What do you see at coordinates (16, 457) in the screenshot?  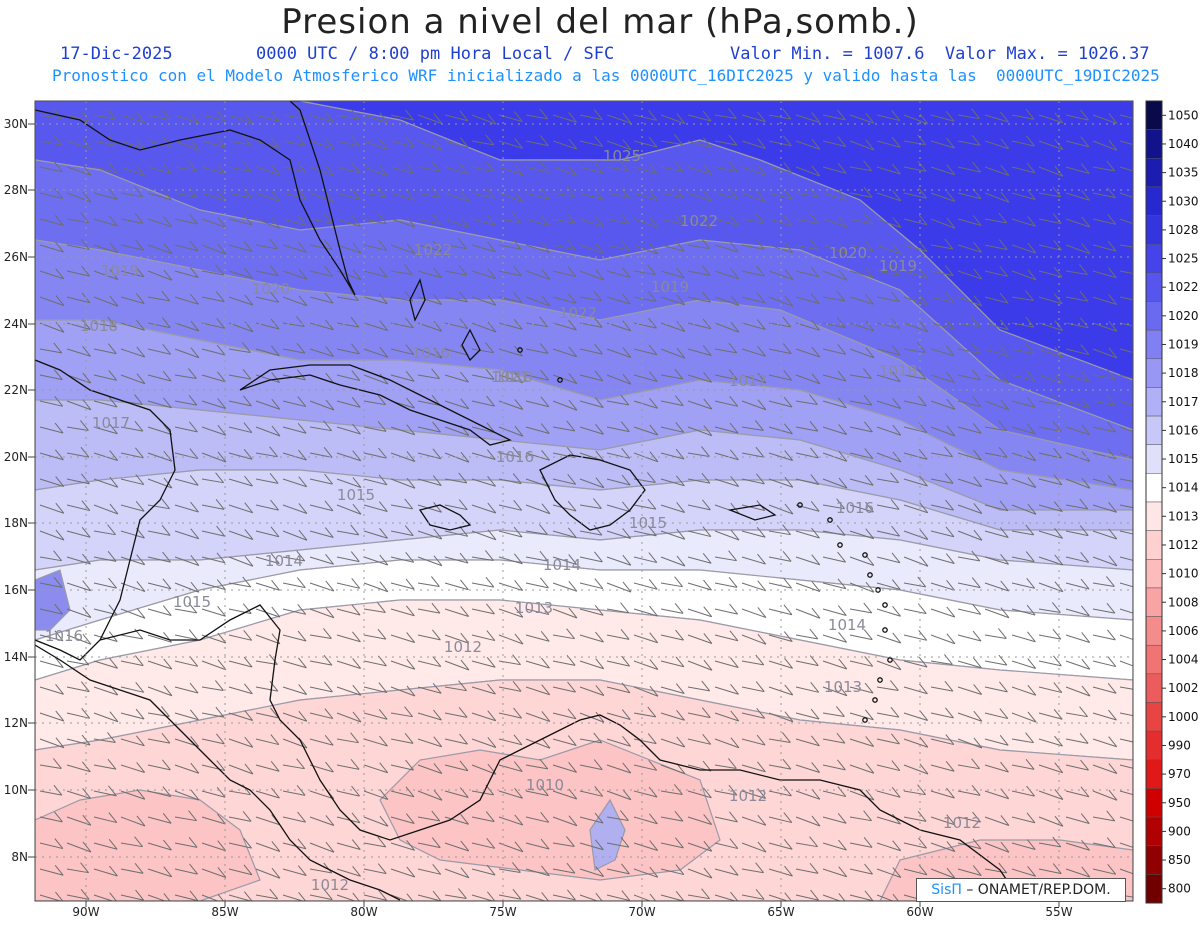 I see `lat-label: 20N` at bounding box center [16, 457].